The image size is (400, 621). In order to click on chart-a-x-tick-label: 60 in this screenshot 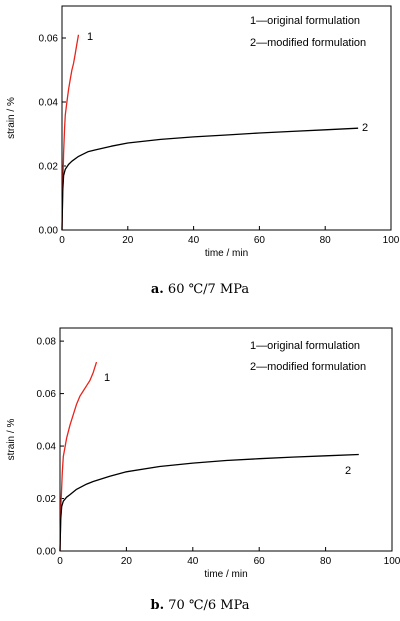, I will do `click(260, 240)`.